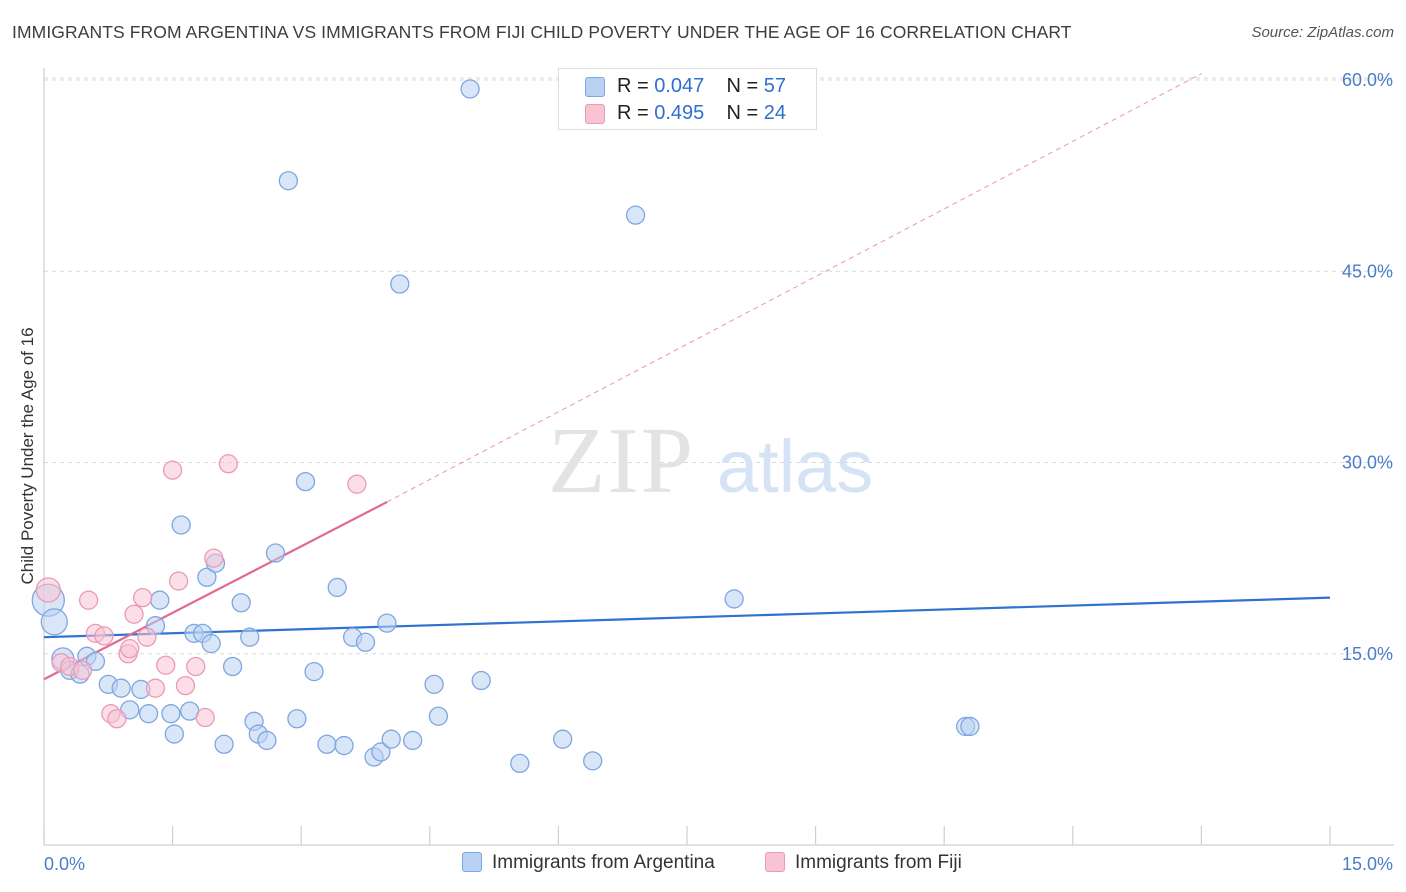 The width and height of the screenshot is (1406, 892). Describe the element at coordinates (1367, 654) in the screenshot. I see `y-tick-label: 15.0%` at that location.